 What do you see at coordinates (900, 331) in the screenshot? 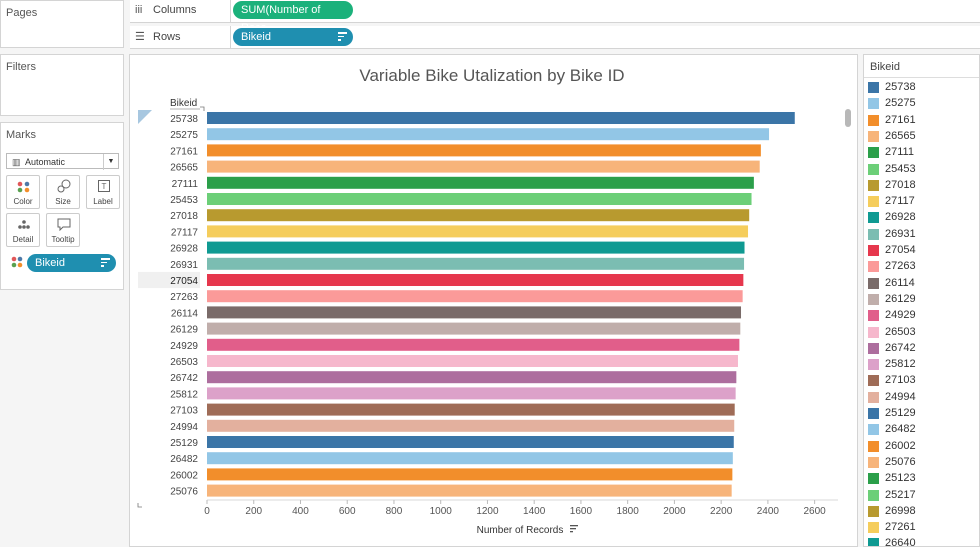
I see `legend-label: 26503` at bounding box center [900, 331].